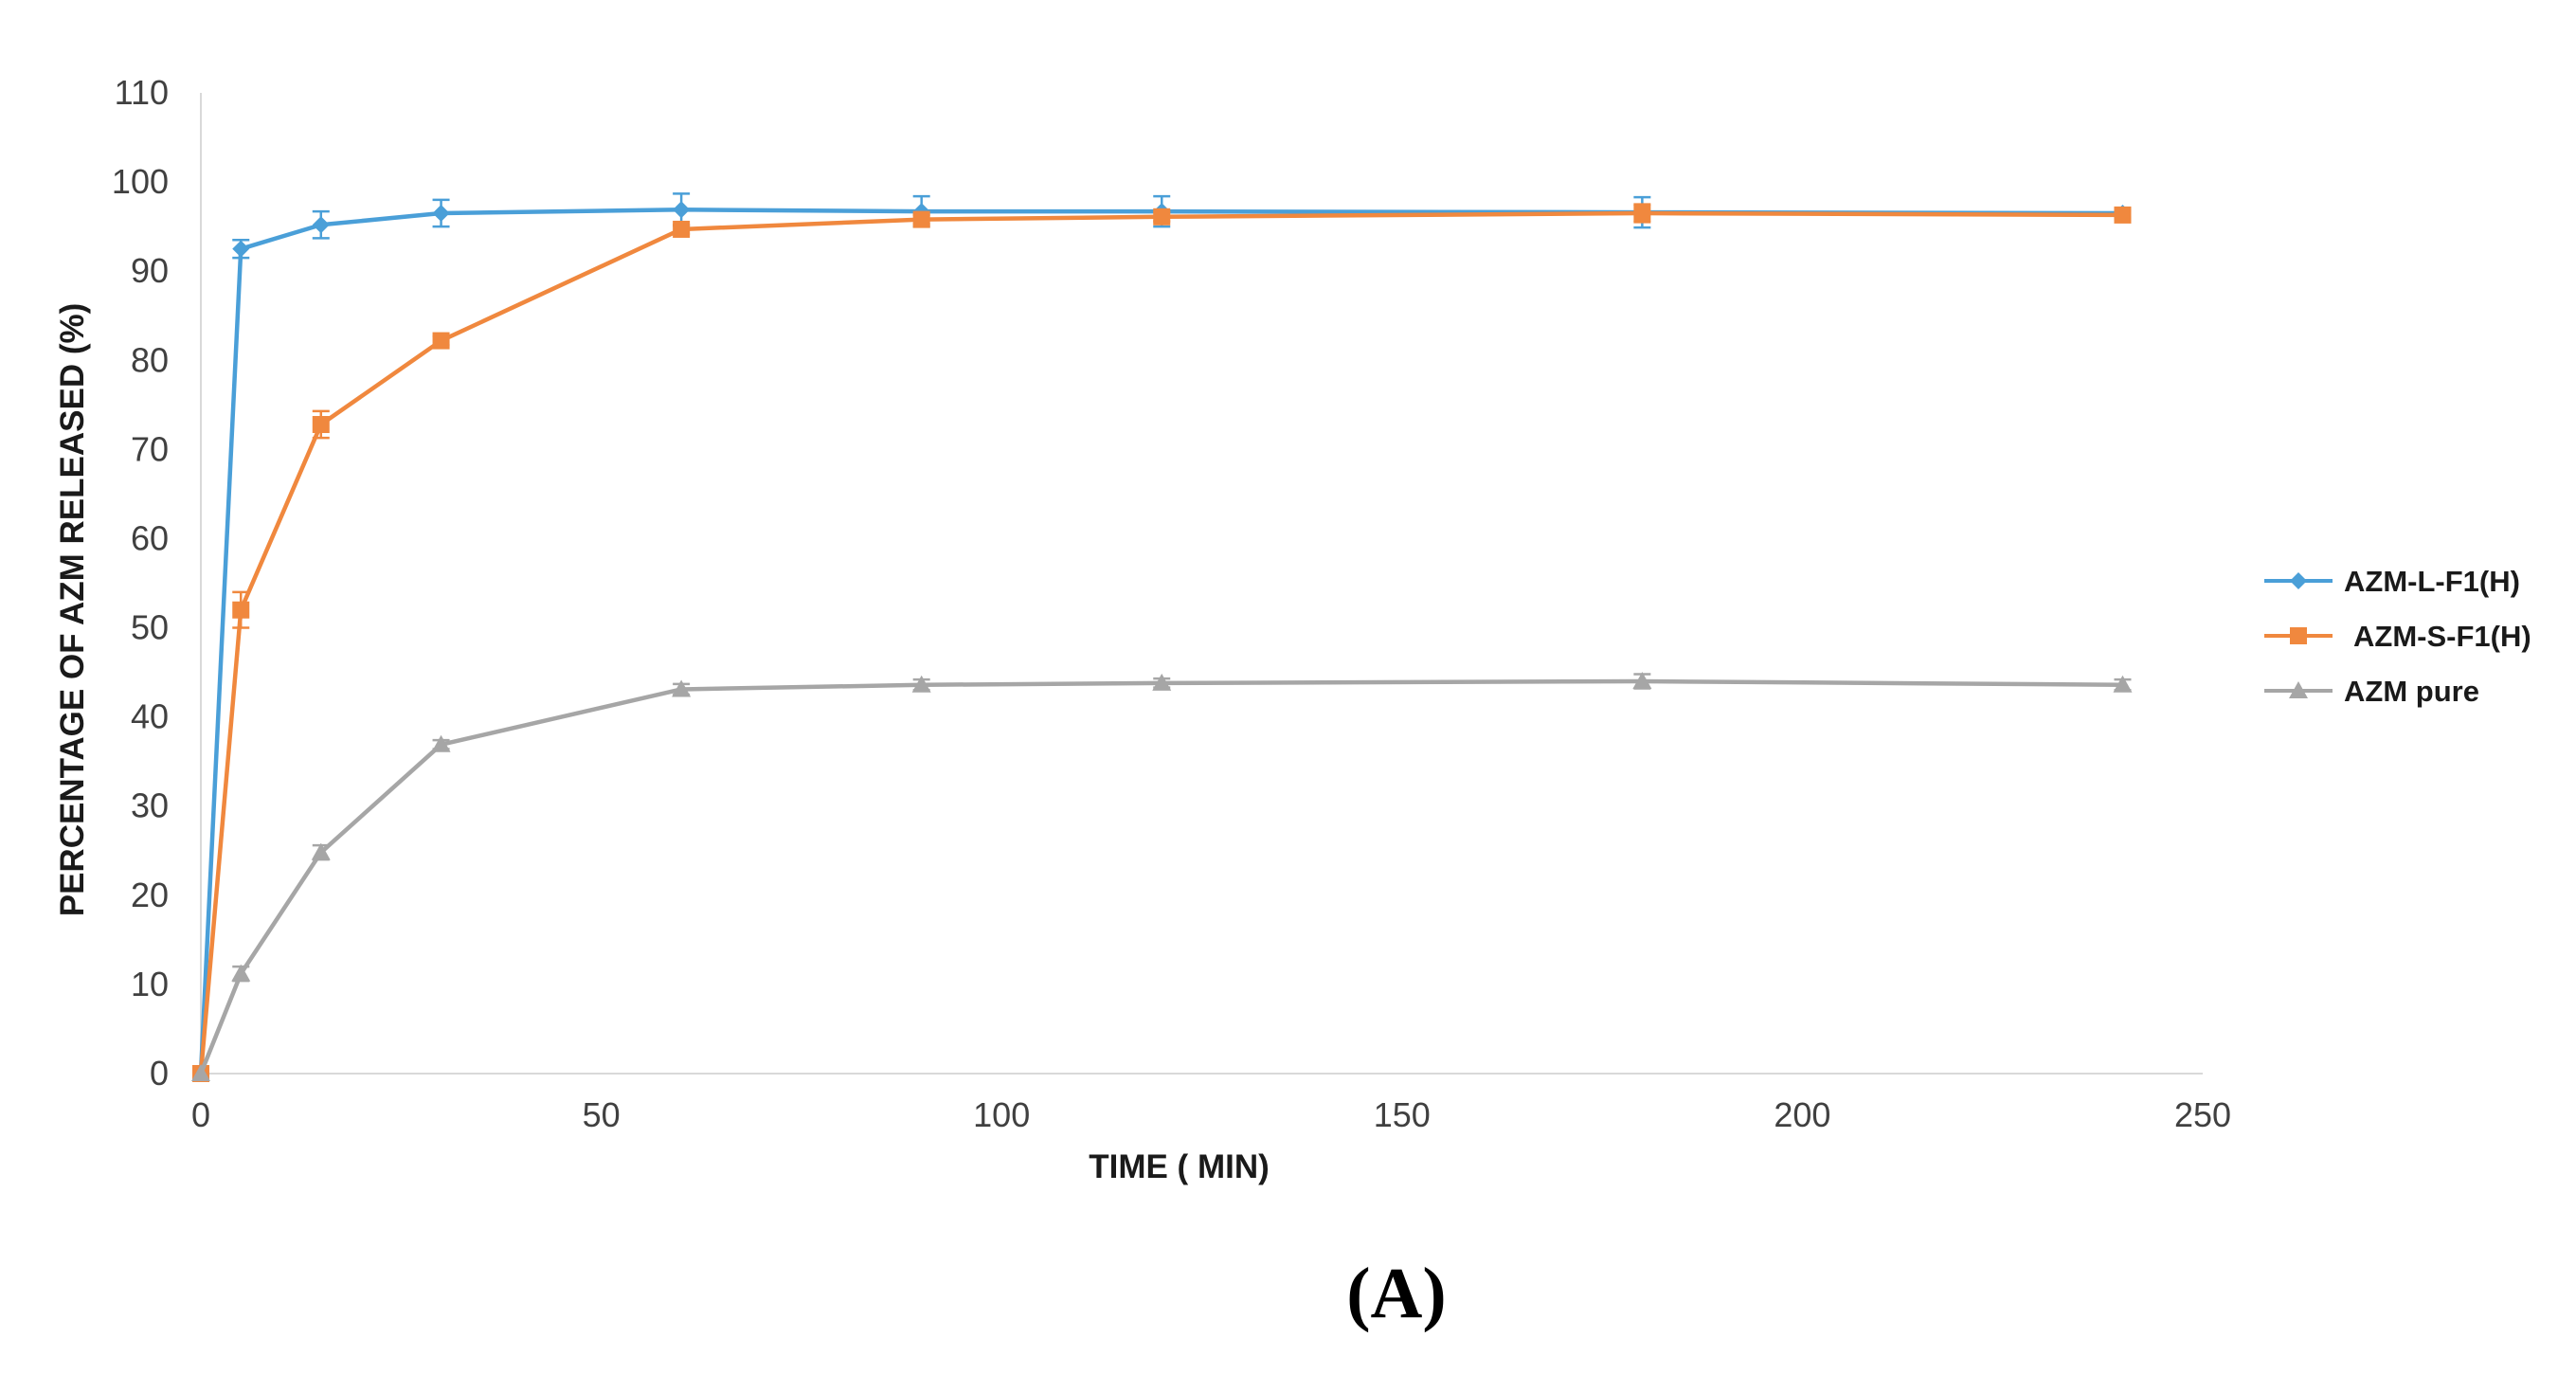  Describe the element at coordinates (2202, 1114) in the screenshot. I see `x-tick-label: 250` at that location.